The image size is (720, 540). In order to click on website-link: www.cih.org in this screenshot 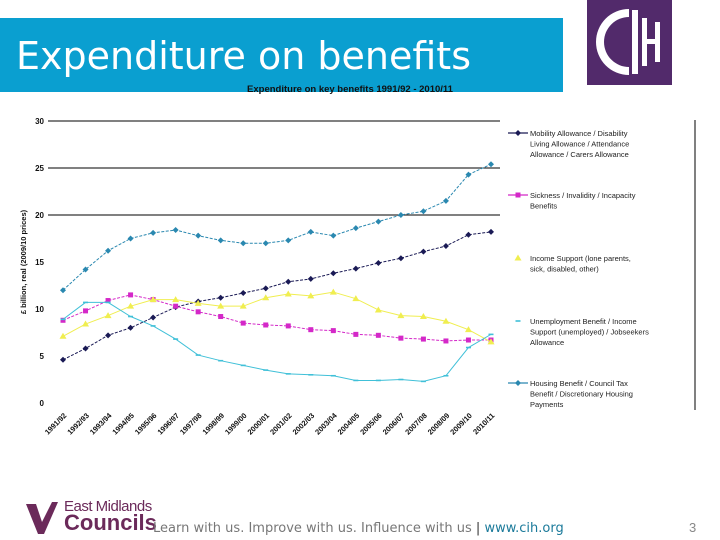, I will do `click(524, 528)`.